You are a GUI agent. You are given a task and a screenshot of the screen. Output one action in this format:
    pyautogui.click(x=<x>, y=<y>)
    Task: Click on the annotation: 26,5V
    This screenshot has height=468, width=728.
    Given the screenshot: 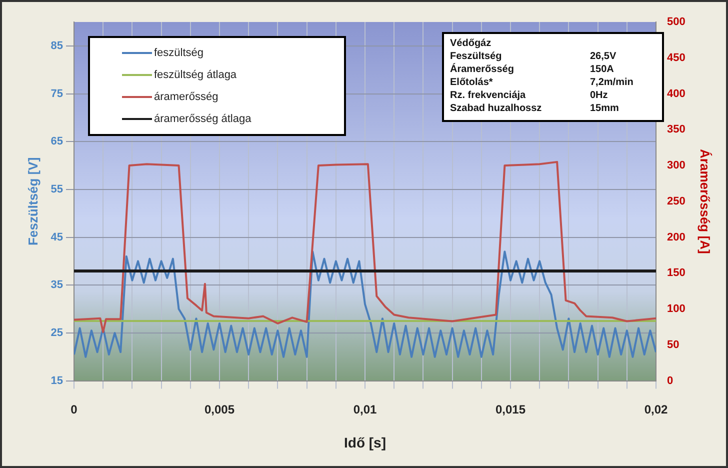 What is the action you would take?
    pyautogui.click(x=603, y=57)
    